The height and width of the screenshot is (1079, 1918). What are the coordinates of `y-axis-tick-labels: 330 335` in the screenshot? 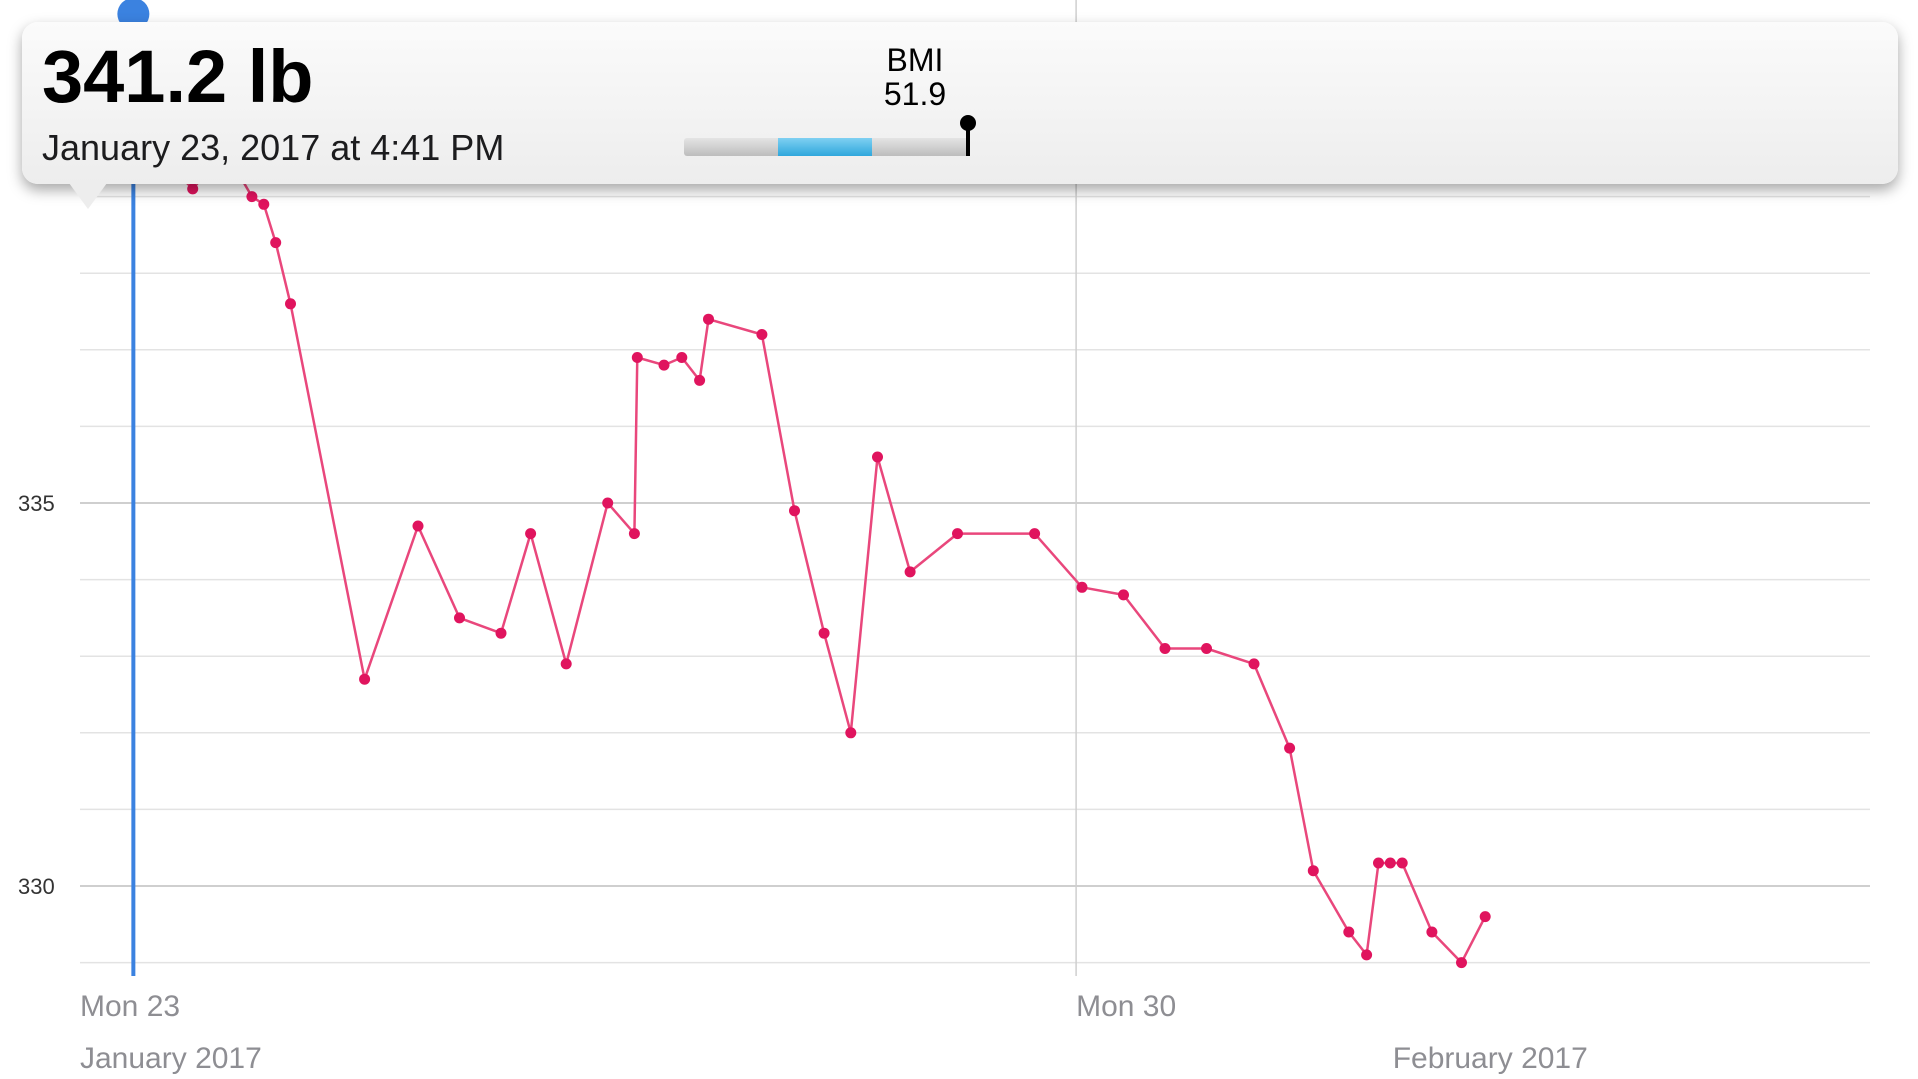 It's located at (36, 695).